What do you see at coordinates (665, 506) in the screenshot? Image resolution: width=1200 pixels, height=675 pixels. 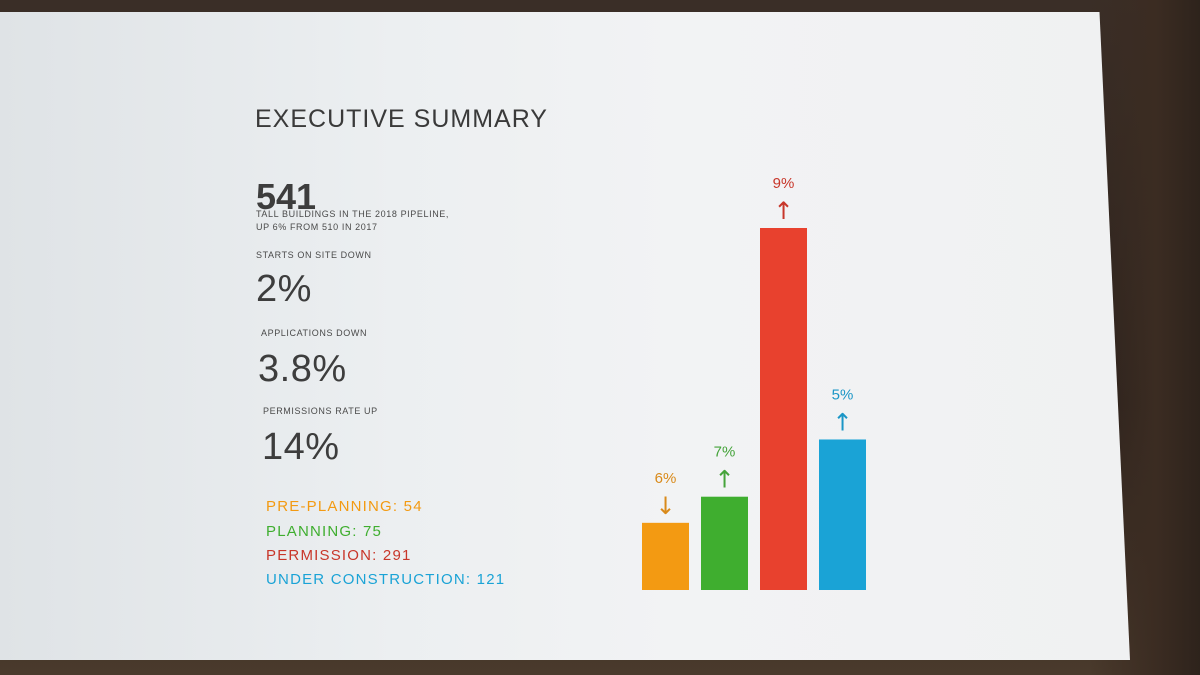 I see `down-arrow-icon-pre-planning: ↓` at bounding box center [665, 506].